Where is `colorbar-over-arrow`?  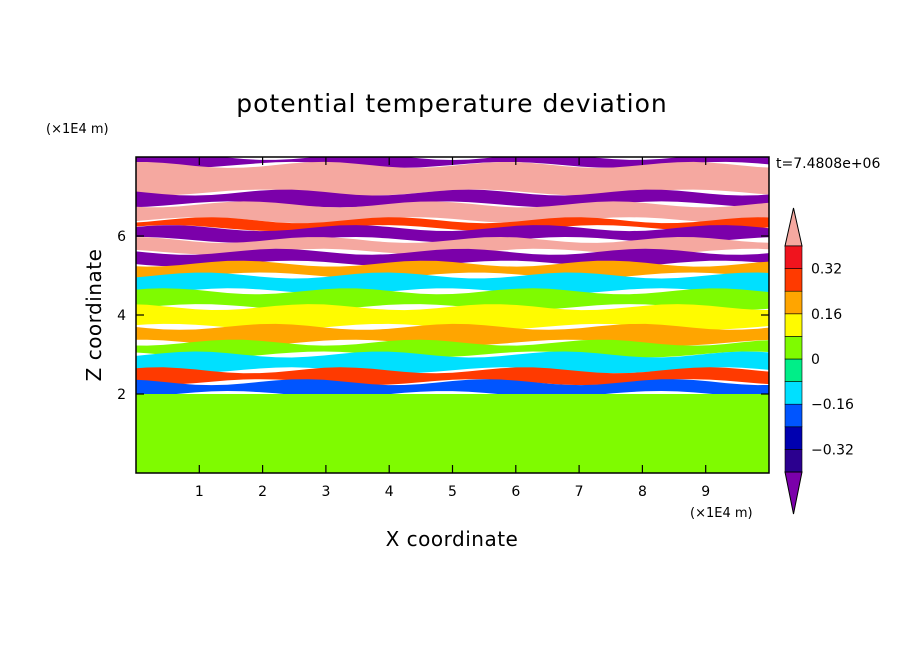 colorbar-over-arrow is located at coordinates (793, 227).